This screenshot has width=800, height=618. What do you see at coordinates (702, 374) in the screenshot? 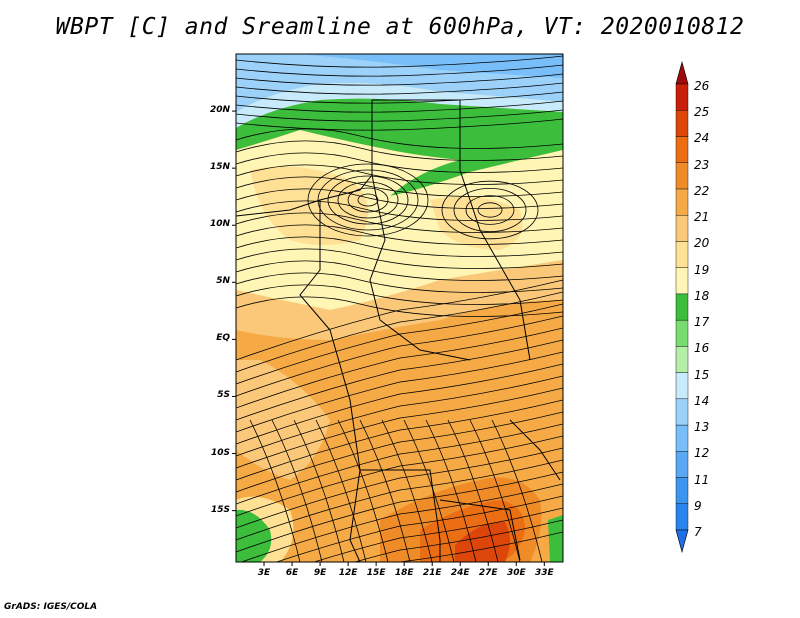
I see `colorbar-label: 15` at bounding box center [702, 374].